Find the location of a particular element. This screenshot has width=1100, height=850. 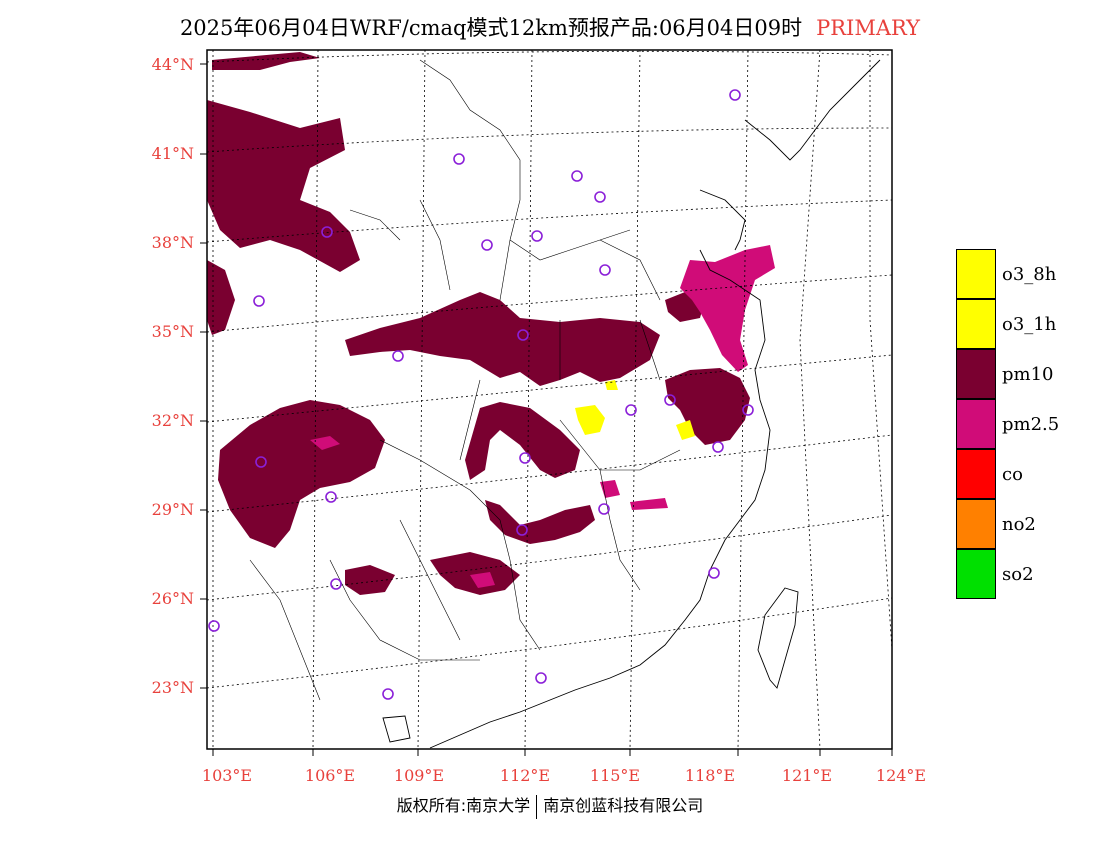

lon-label: 121°E is located at coordinates (807, 775).